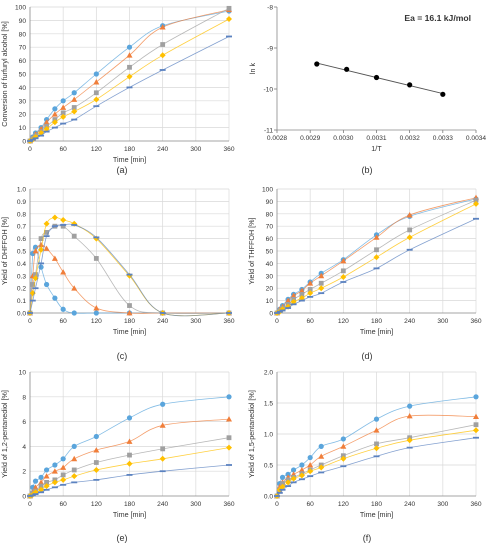 The image size is (490, 550). What do you see at coordinates (21, 227) in the screenshot?
I see `y-tick-label: 0.7` at bounding box center [21, 227].